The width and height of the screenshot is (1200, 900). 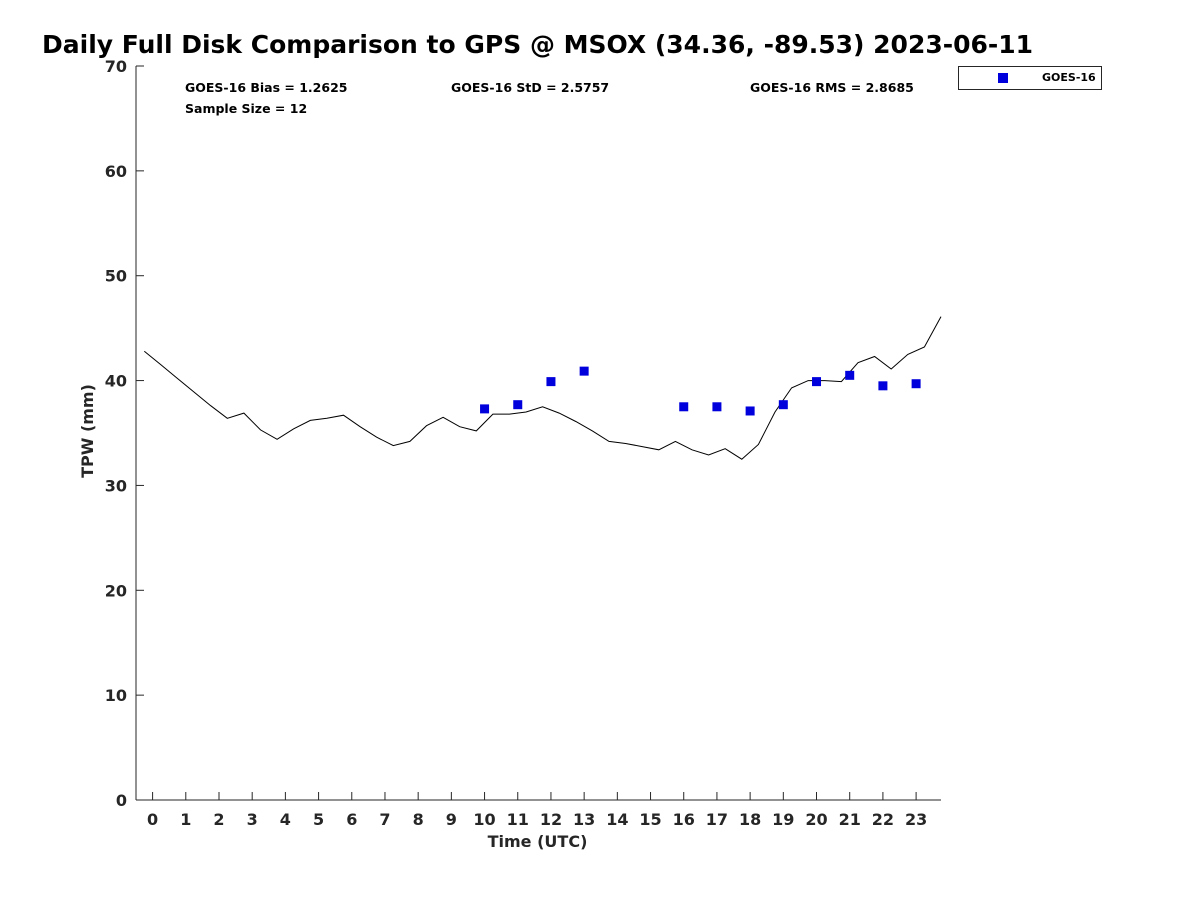 I want to click on x-tick-label: 10, so click(x=484, y=819).